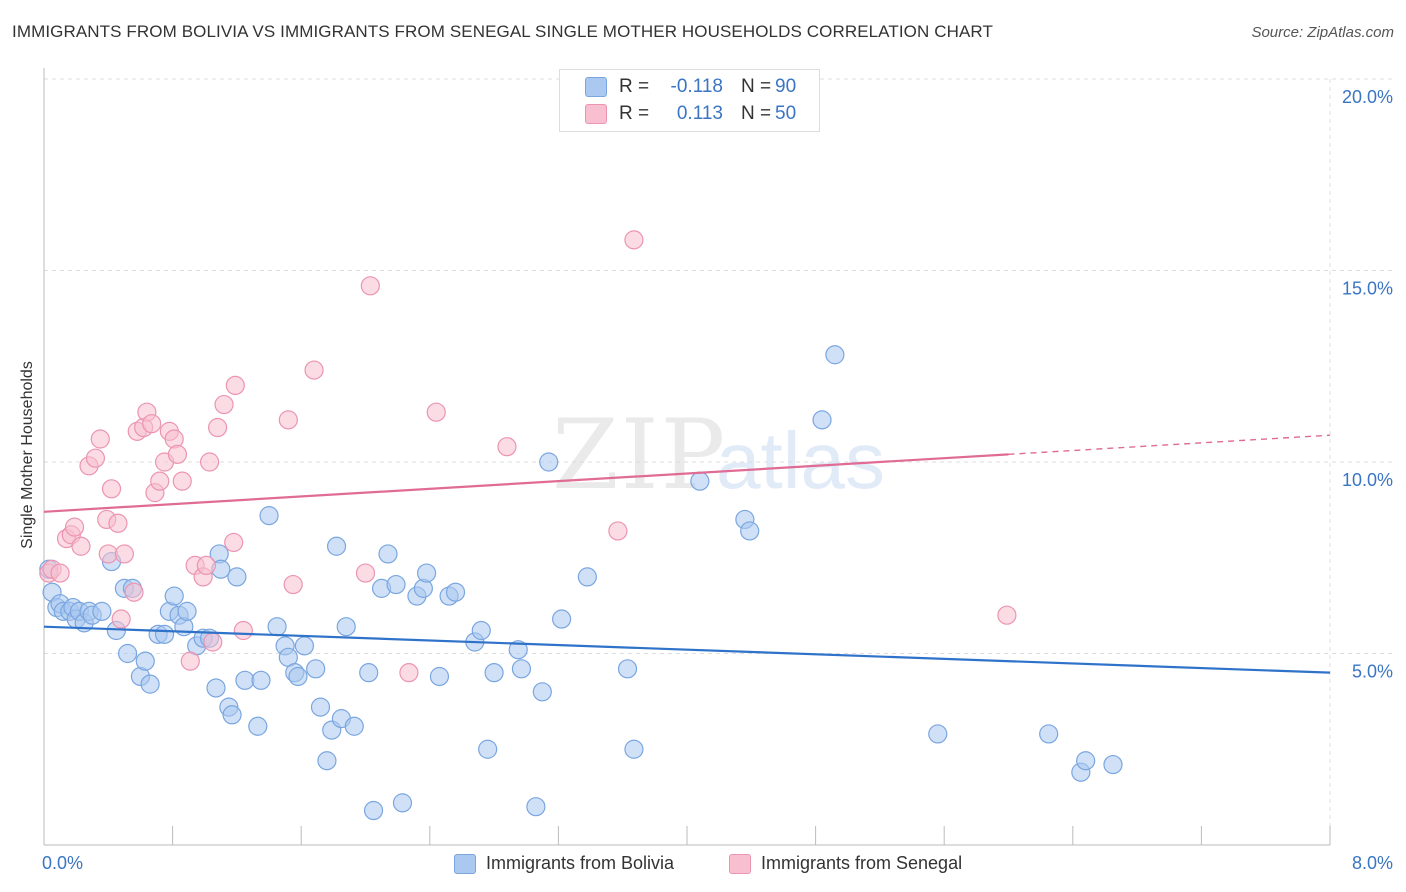 The image size is (1406, 892). What do you see at coordinates (1322, 32) in the screenshot?
I see `source-credit: Source: ZipAtlas.com` at bounding box center [1322, 32].